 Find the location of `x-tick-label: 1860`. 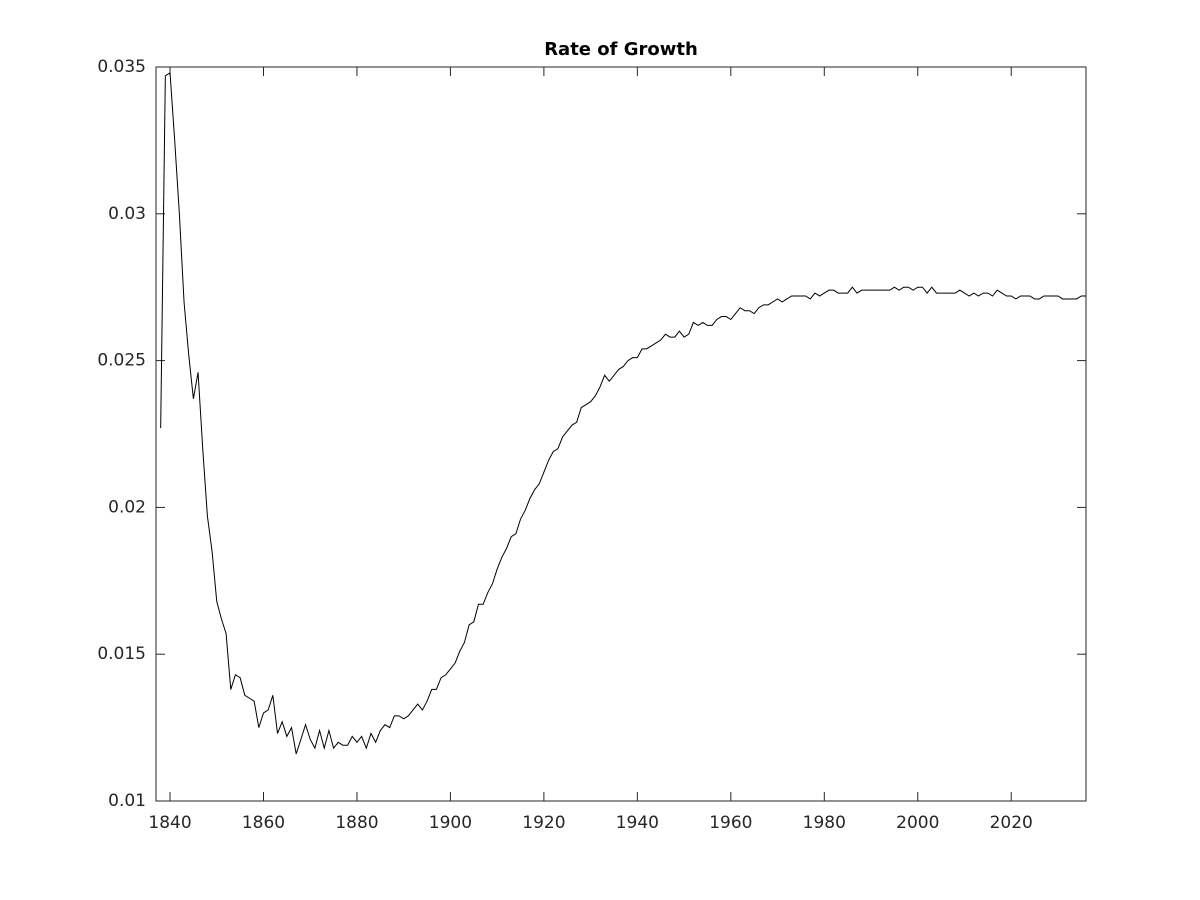

x-tick-label: 1860 is located at coordinates (263, 823).